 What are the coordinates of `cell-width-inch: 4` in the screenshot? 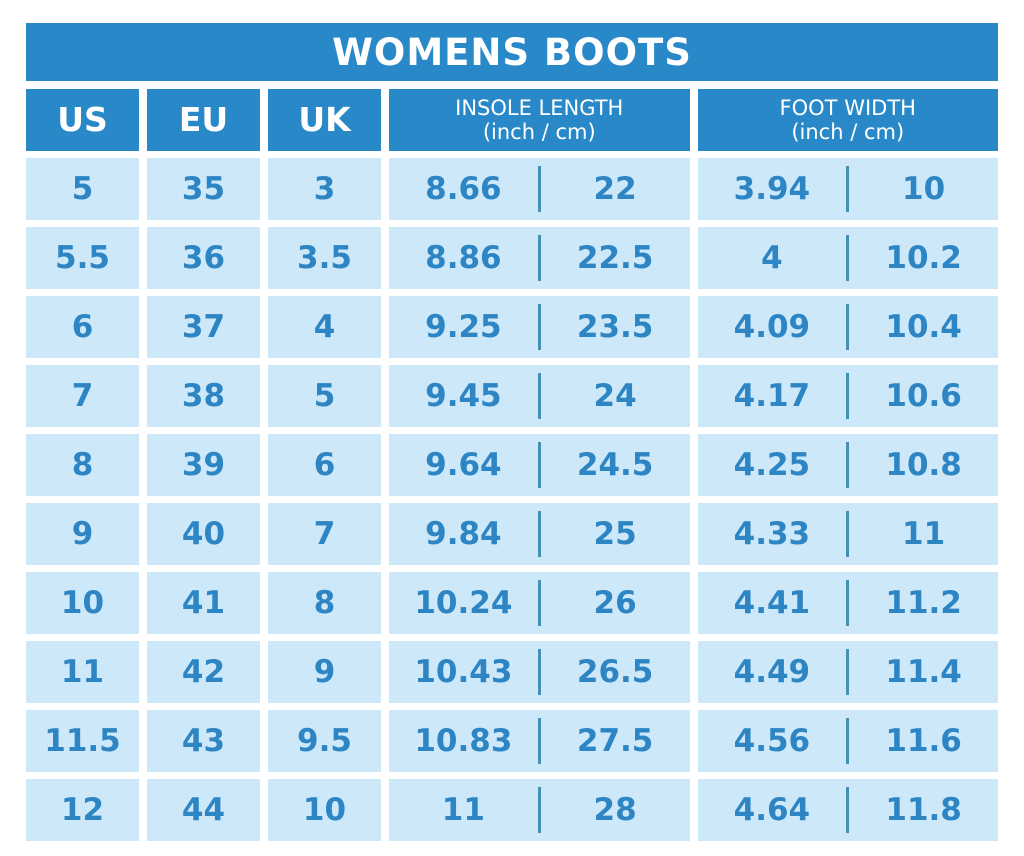 It's located at (772, 258).